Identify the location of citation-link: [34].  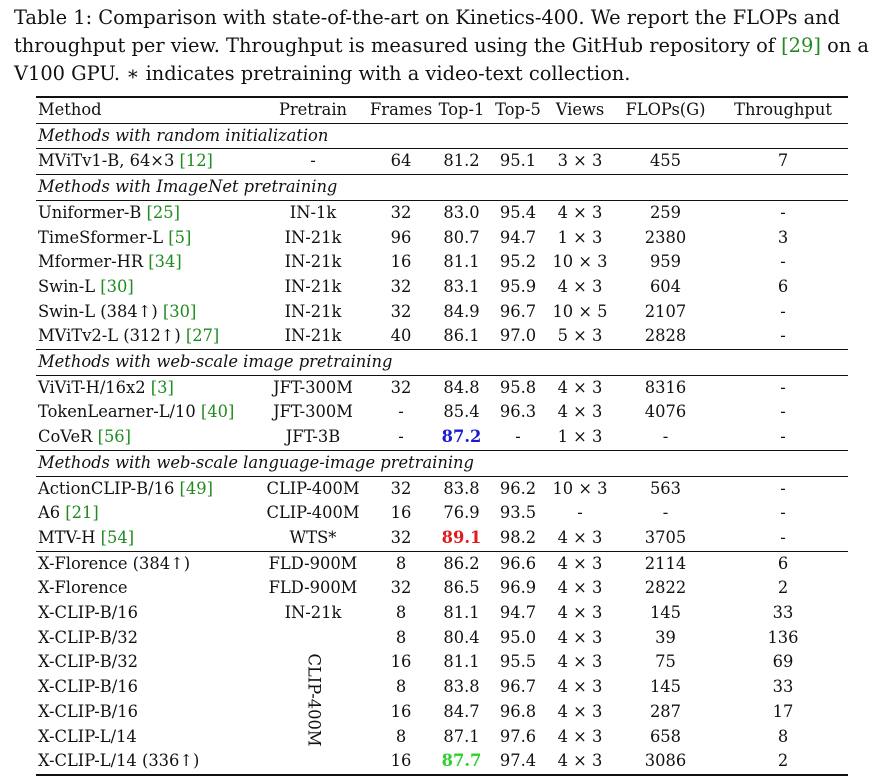
(165, 262).